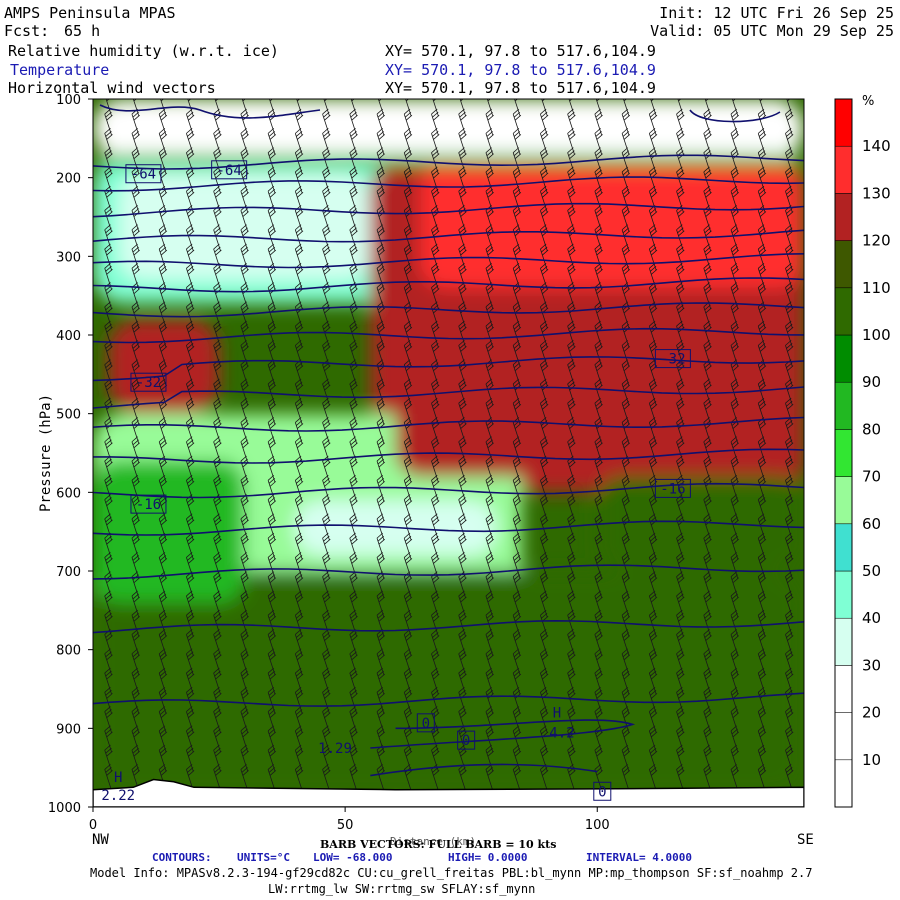 The height and width of the screenshot is (900, 900). I want to click on field-temp-name: Temperature, so click(60, 70).